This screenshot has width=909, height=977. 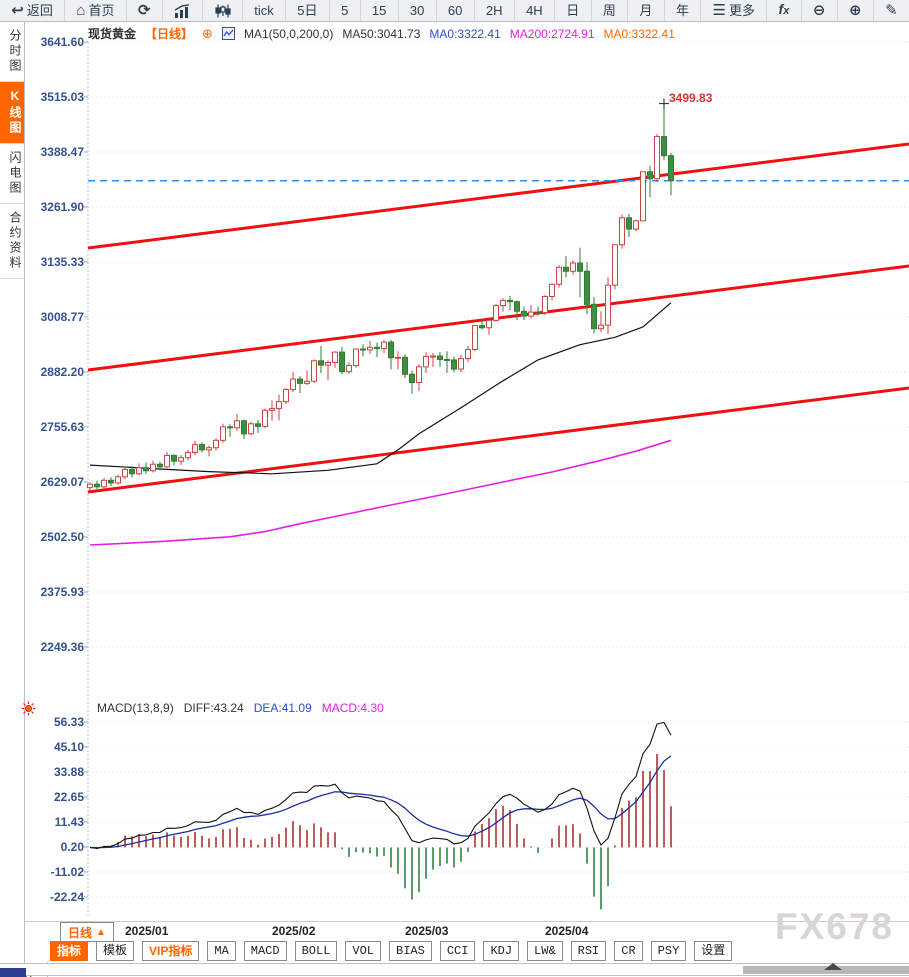 I want to click on fx-icon: fx, so click(x=784, y=9).